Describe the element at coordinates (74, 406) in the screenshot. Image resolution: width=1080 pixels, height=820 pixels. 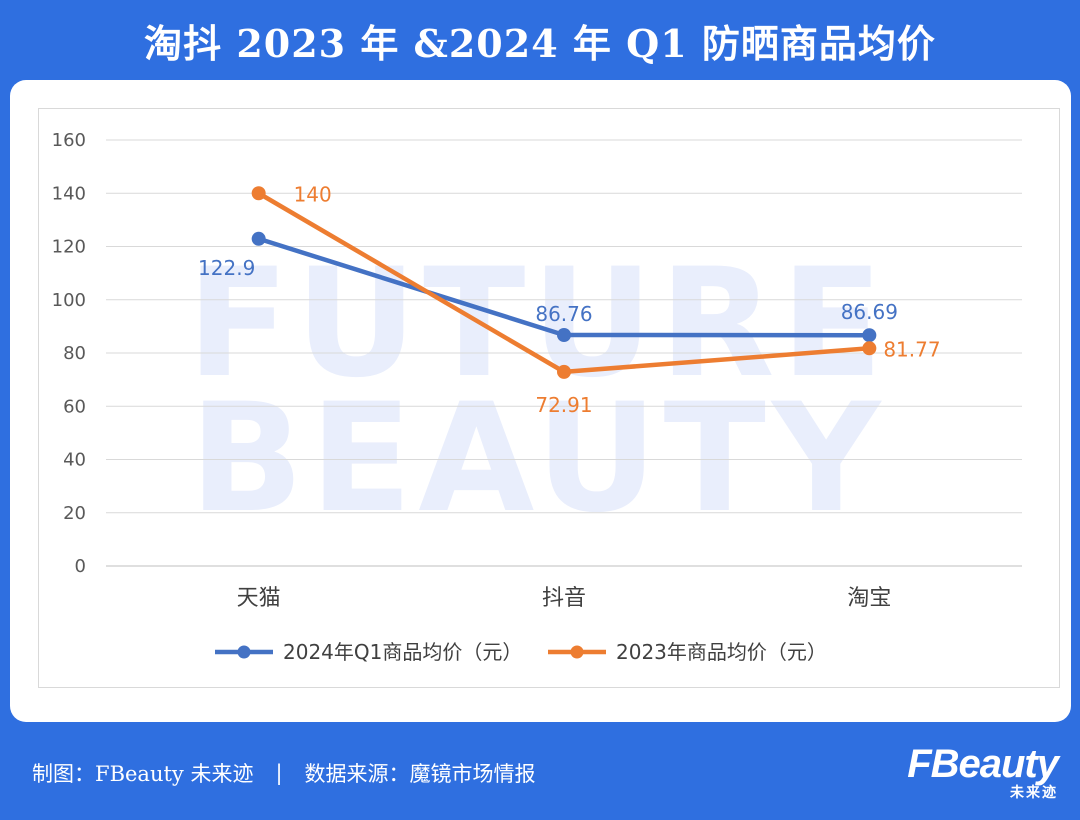
I see `y-tick-label: 60` at that location.